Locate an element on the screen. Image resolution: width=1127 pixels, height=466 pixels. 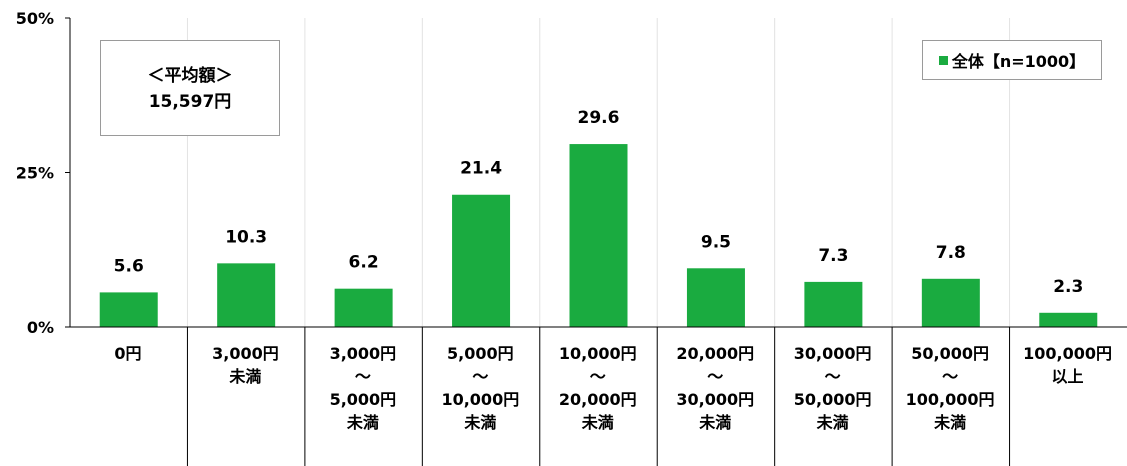
category-label: 0円 is located at coordinates (128, 353).